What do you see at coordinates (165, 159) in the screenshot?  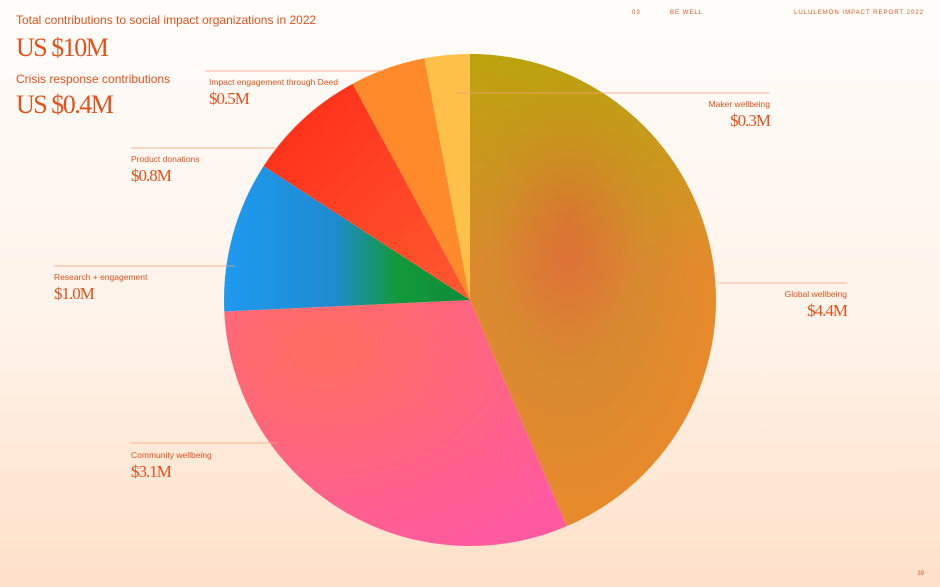 I see `slice-label-product-donations: Product donations` at bounding box center [165, 159].